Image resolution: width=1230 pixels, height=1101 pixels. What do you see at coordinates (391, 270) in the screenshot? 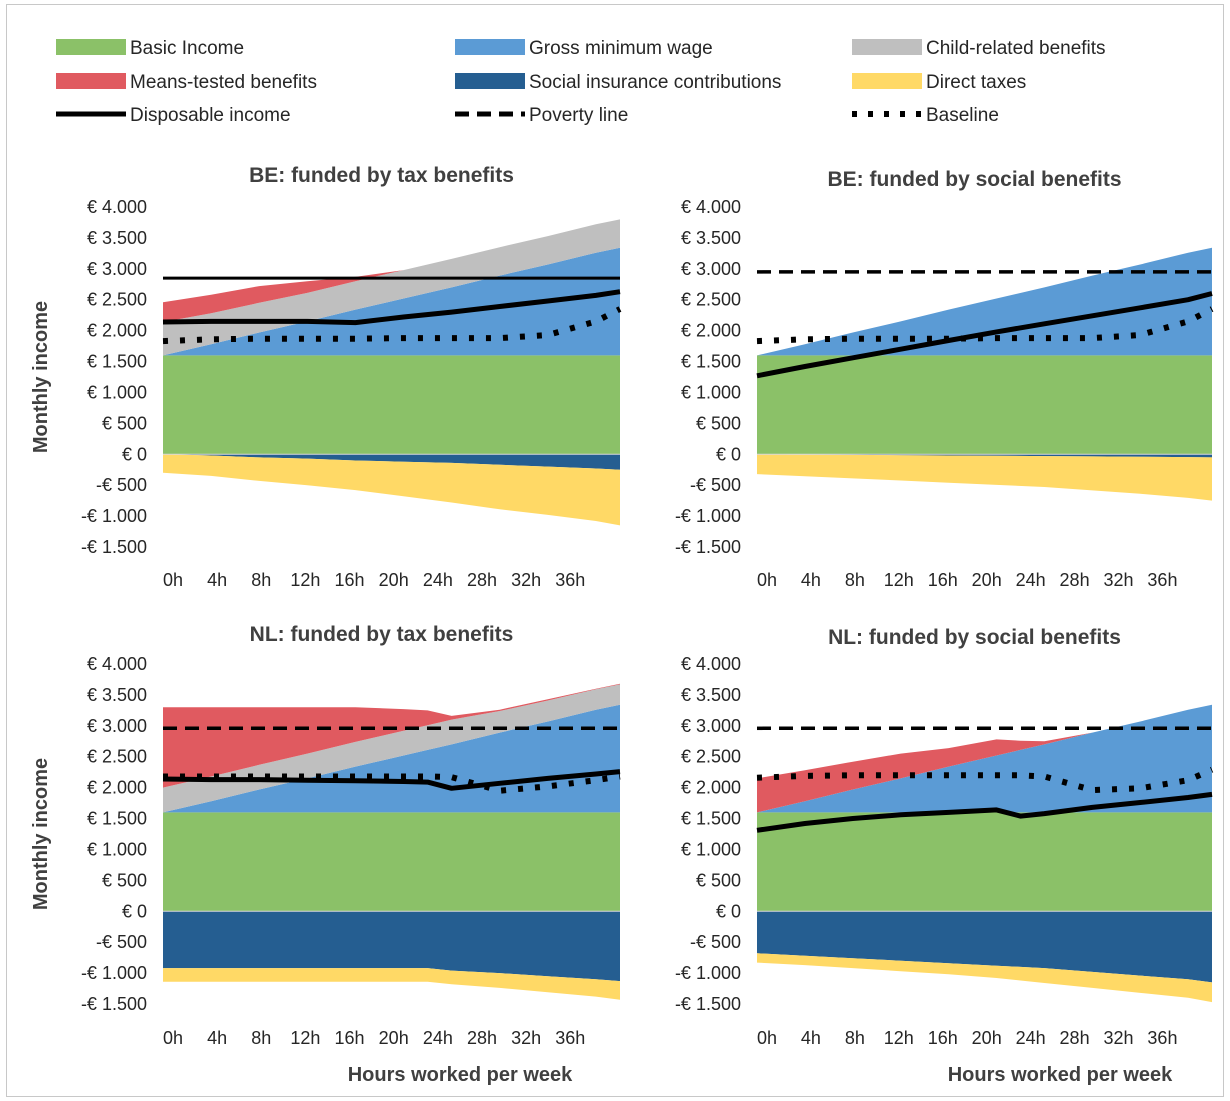
I see `area-means-tested-benefits` at bounding box center [391, 270].